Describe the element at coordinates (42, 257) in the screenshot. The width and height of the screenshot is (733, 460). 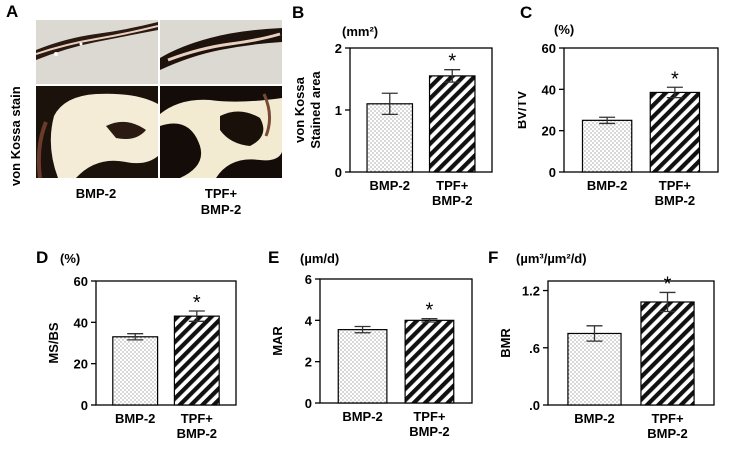
I see `panel-letter-d: D` at that location.